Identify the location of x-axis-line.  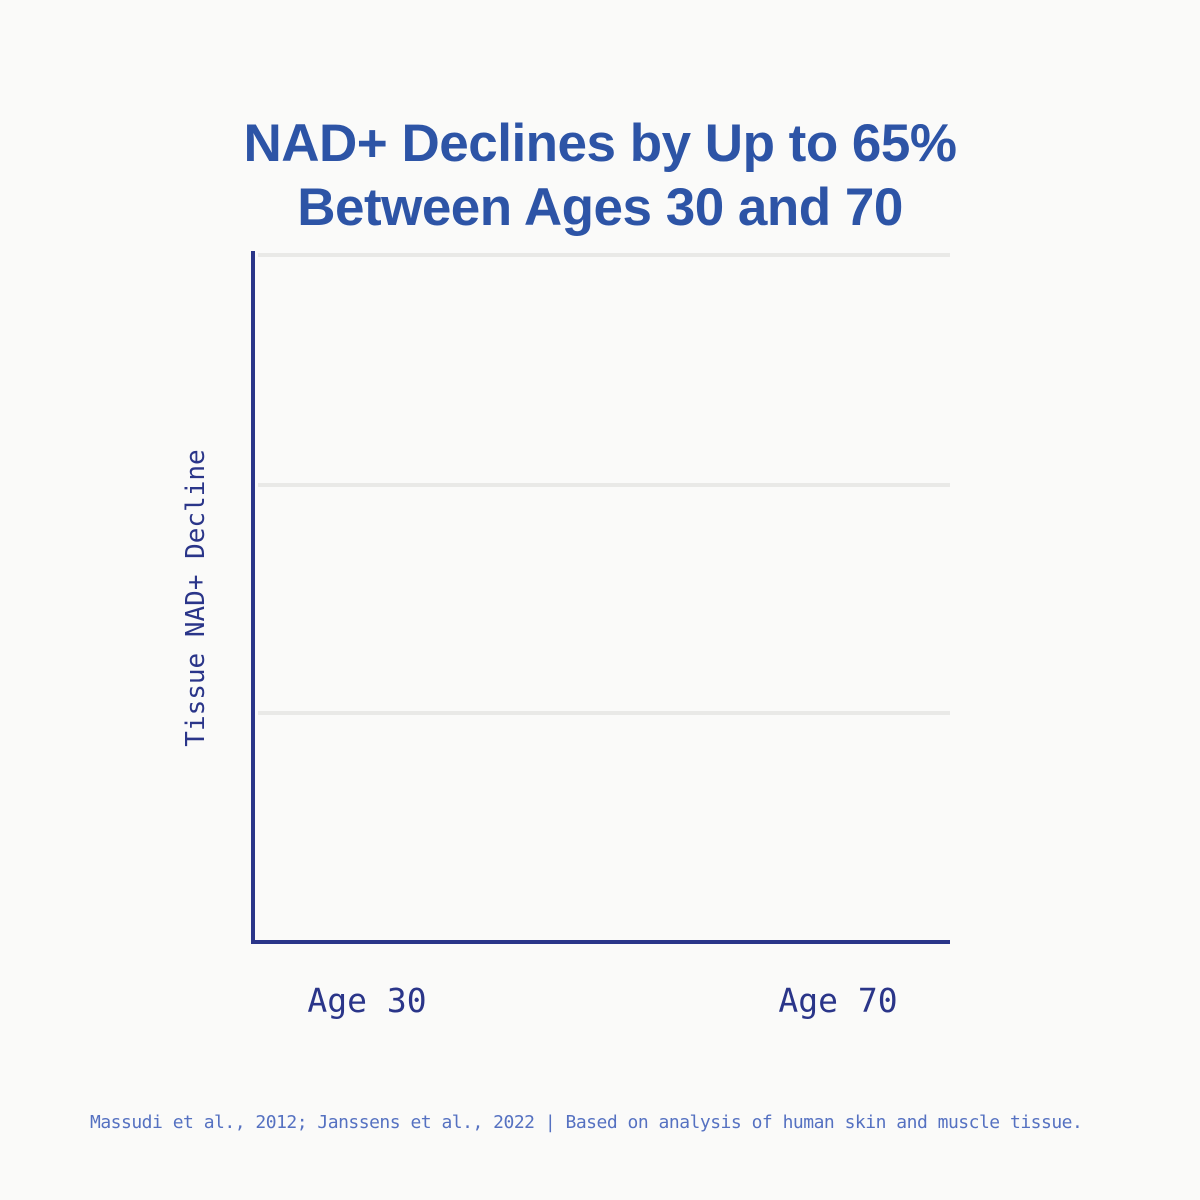
(600, 942).